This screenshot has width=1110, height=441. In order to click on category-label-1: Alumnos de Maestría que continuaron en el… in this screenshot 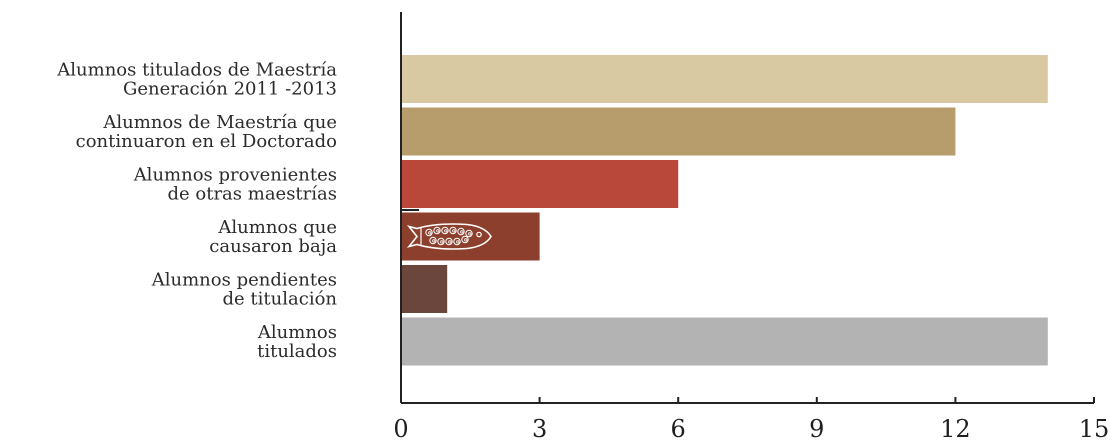, I will do `click(206, 132)`.